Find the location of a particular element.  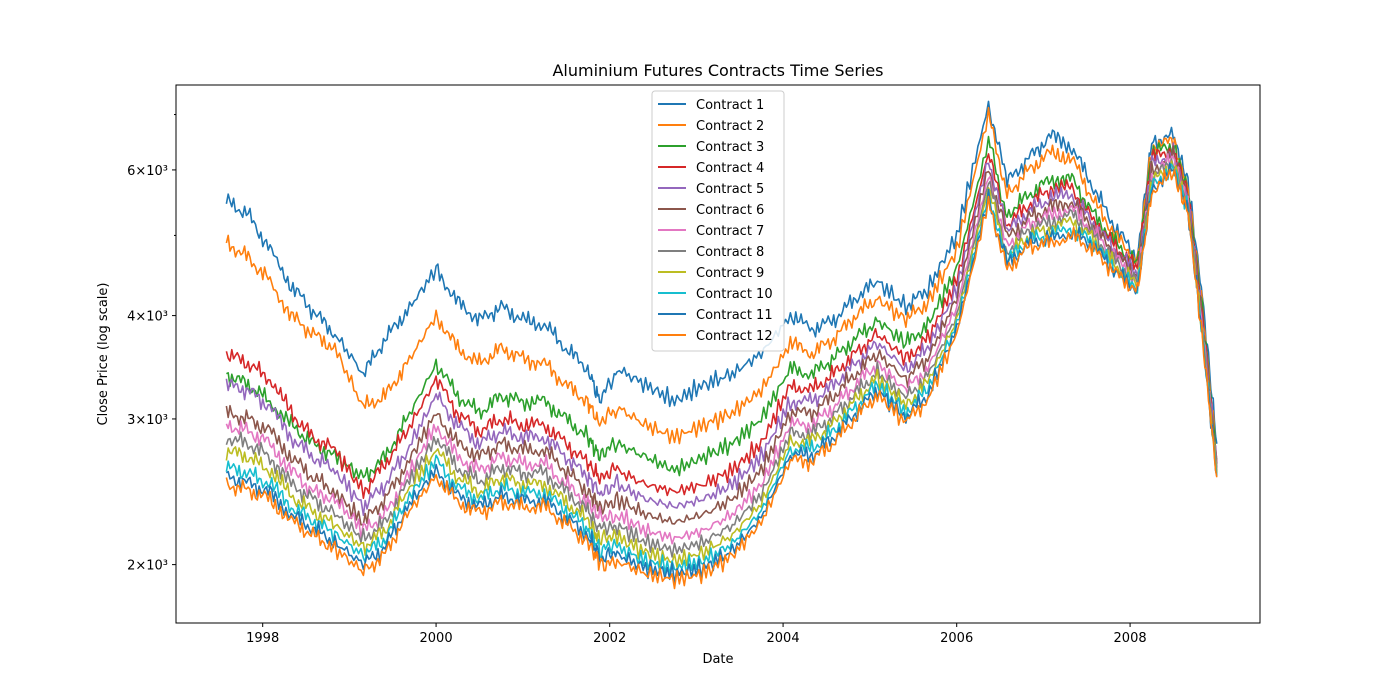

y-tick-label: 2×10³ is located at coordinates (147, 566).